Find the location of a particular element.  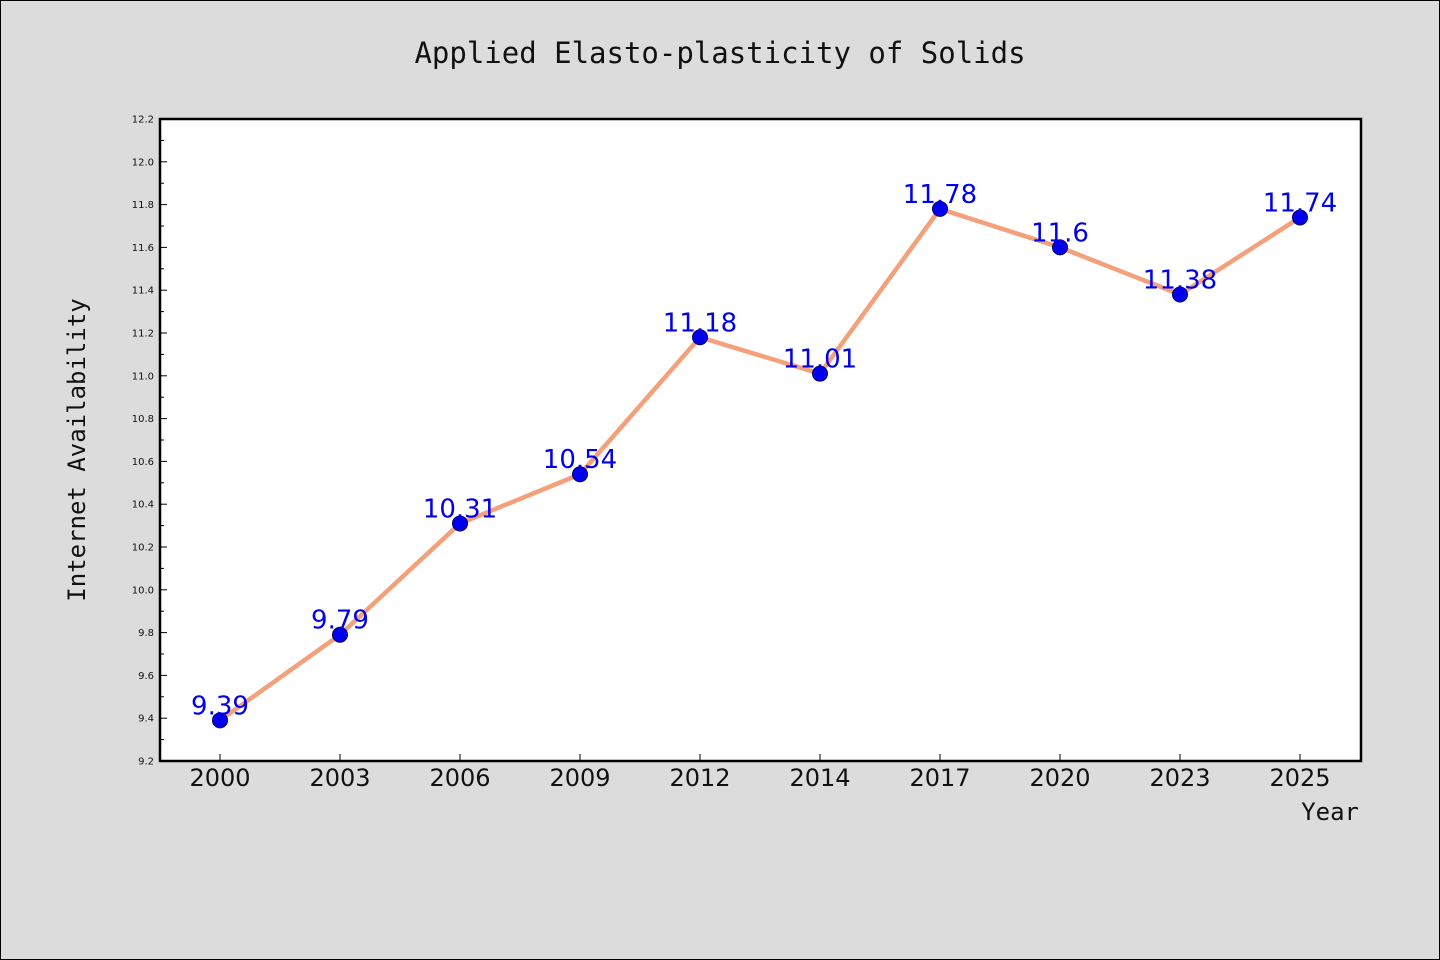

data-label: 11.74 is located at coordinates (1300, 203).